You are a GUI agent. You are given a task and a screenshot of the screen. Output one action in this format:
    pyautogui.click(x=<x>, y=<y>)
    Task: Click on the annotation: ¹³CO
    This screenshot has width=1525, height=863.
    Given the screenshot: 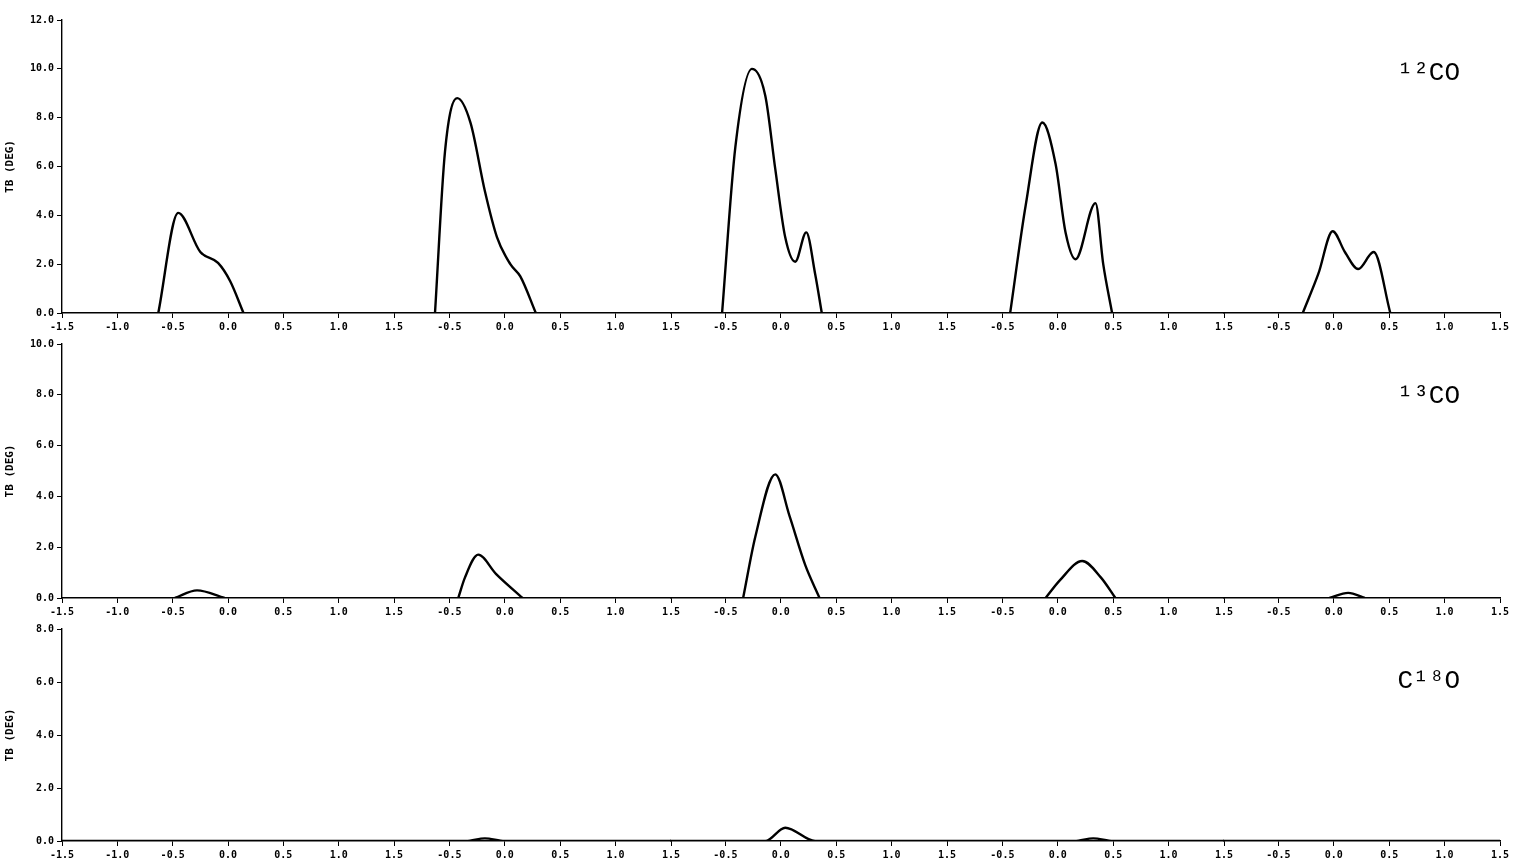 What is the action you would take?
    pyautogui.click(x=1429, y=395)
    